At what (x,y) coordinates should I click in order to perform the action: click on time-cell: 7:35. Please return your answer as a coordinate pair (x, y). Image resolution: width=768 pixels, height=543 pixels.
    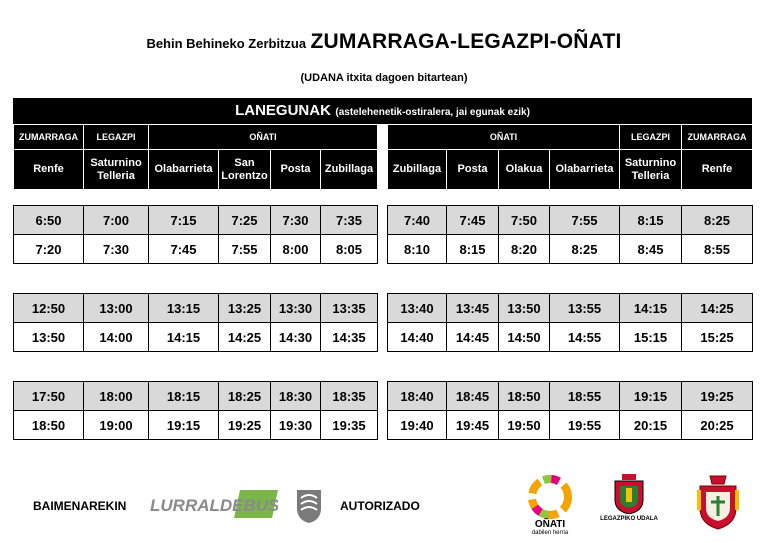
    Looking at the image, I should click on (349, 220).